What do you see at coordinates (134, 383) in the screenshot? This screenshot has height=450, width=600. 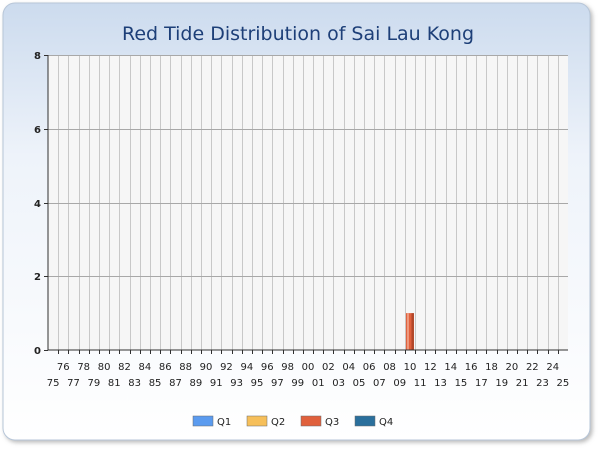 I see `x-tick-label: 83` at bounding box center [134, 383].